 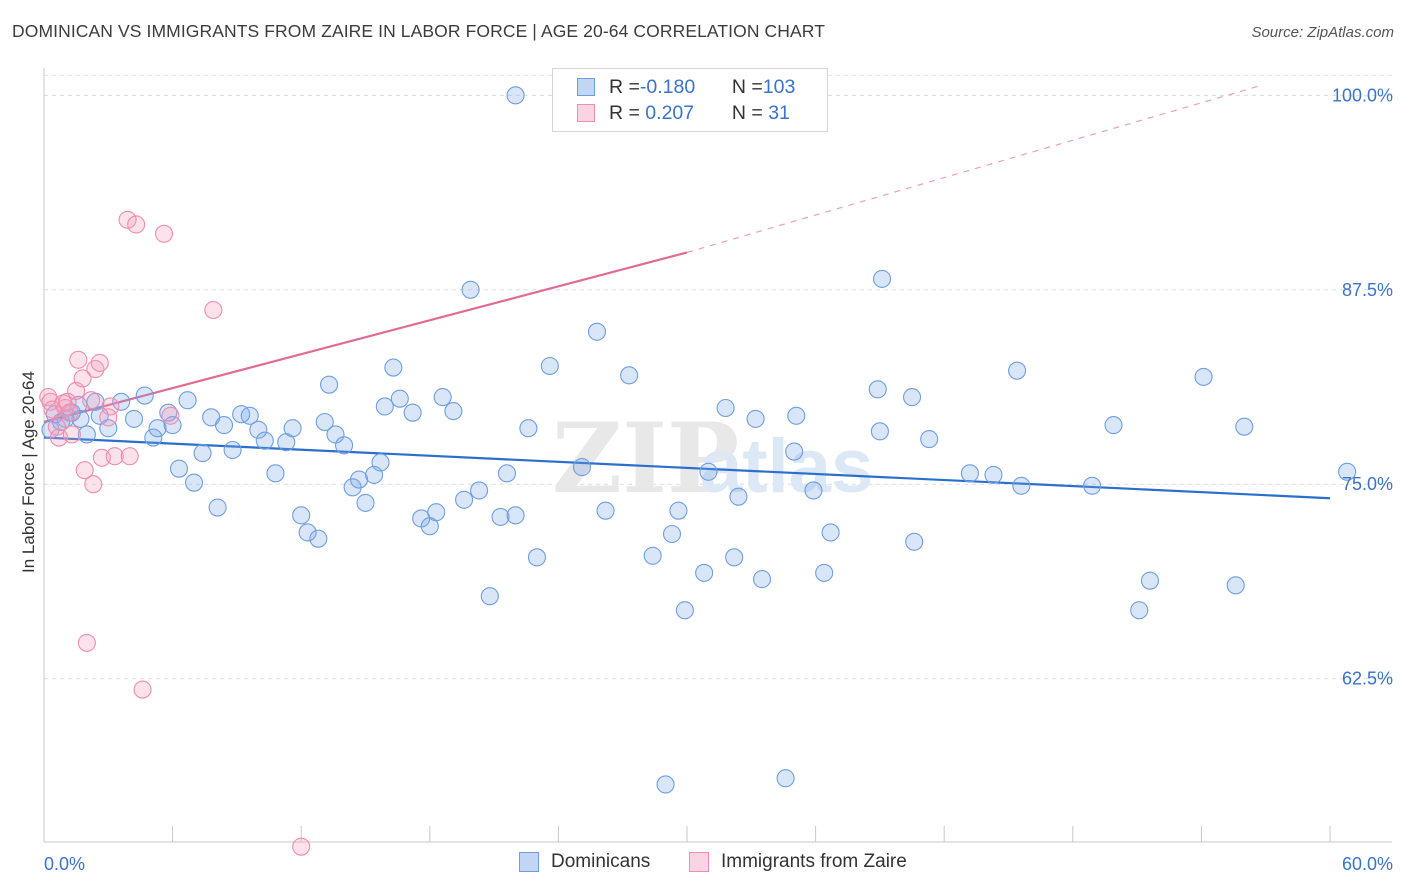 I want to click on bottom-legend-dominicans: Dominicans, so click(x=584, y=862).